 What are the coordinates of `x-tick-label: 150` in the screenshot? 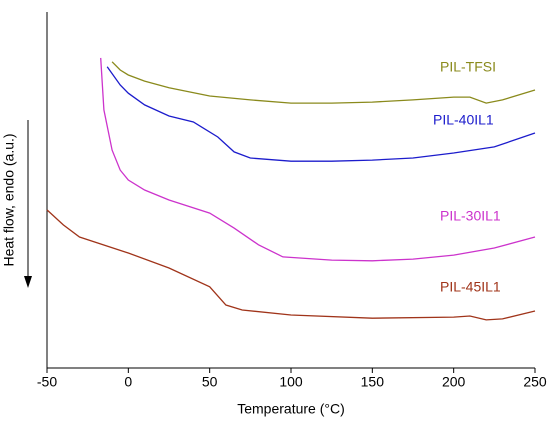 It's located at (373, 382).